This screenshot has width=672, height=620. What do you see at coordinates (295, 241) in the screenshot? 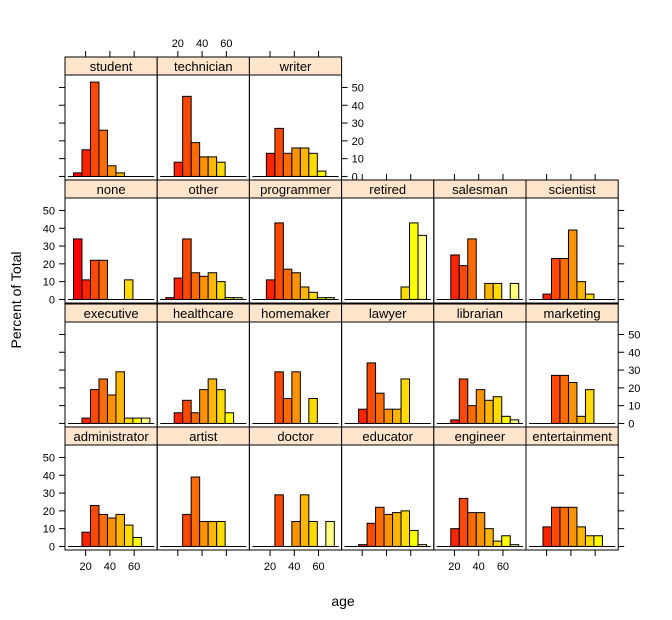
I see `panel-programmer: programmer` at bounding box center [295, 241].